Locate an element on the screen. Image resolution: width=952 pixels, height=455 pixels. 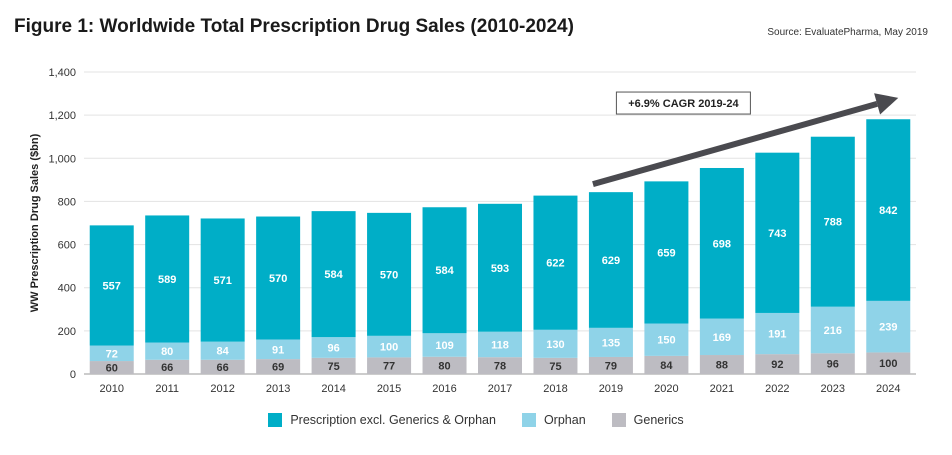
data-label-generics: 78 is located at coordinates (500, 367).